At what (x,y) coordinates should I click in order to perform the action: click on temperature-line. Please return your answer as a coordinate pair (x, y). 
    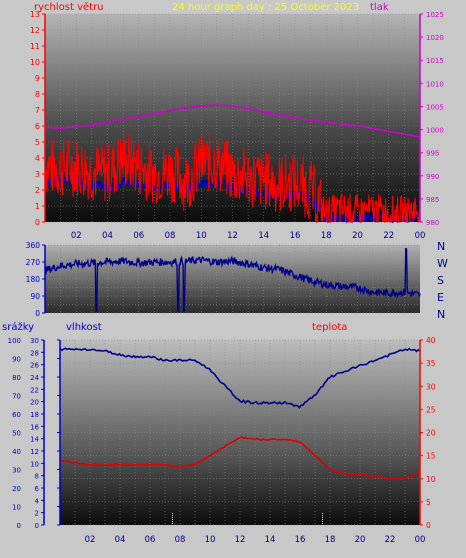
    Looking at the image, I should click on (240, 458).